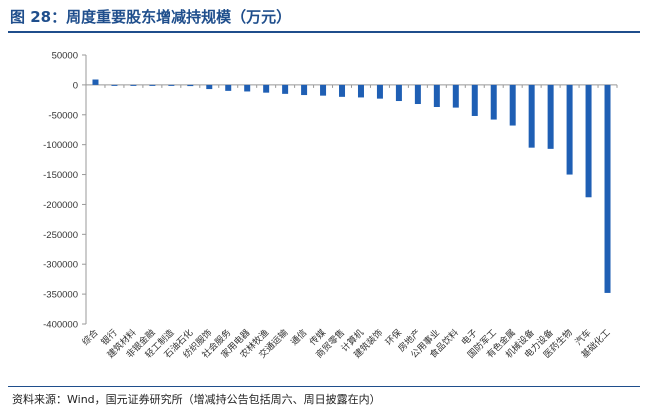 This screenshot has height=414, width=650. What do you see at coordinates (60, 235) in the screenshot?
I see `y-tick-label: -250000` at bounding box center [60, 235].